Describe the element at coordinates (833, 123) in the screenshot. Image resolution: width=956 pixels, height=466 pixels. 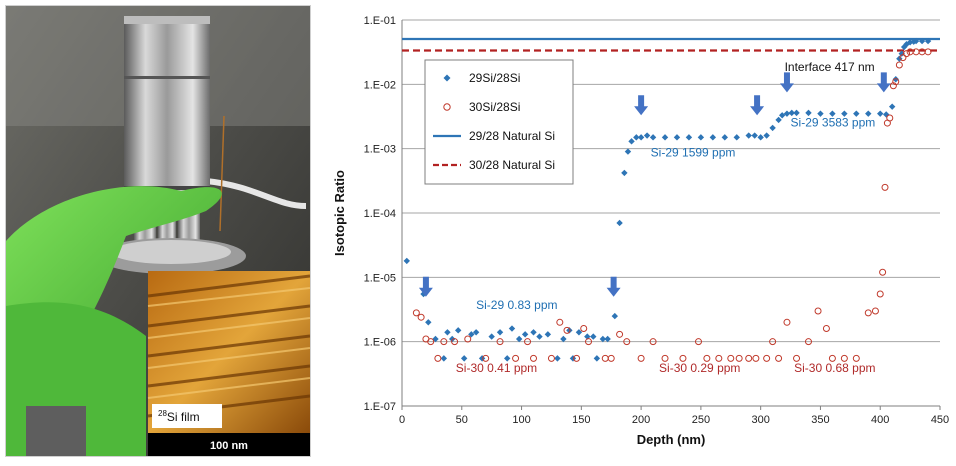
I see `annotation-label: Si-29 3583 ppm` at that location.